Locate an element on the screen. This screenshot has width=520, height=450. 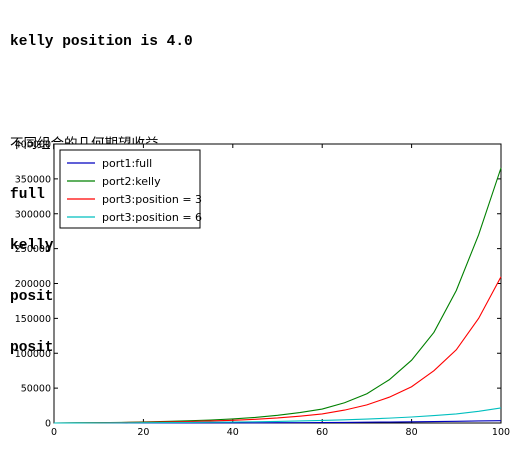
x-tick-label: 80 is located at coordinates (412, 432).